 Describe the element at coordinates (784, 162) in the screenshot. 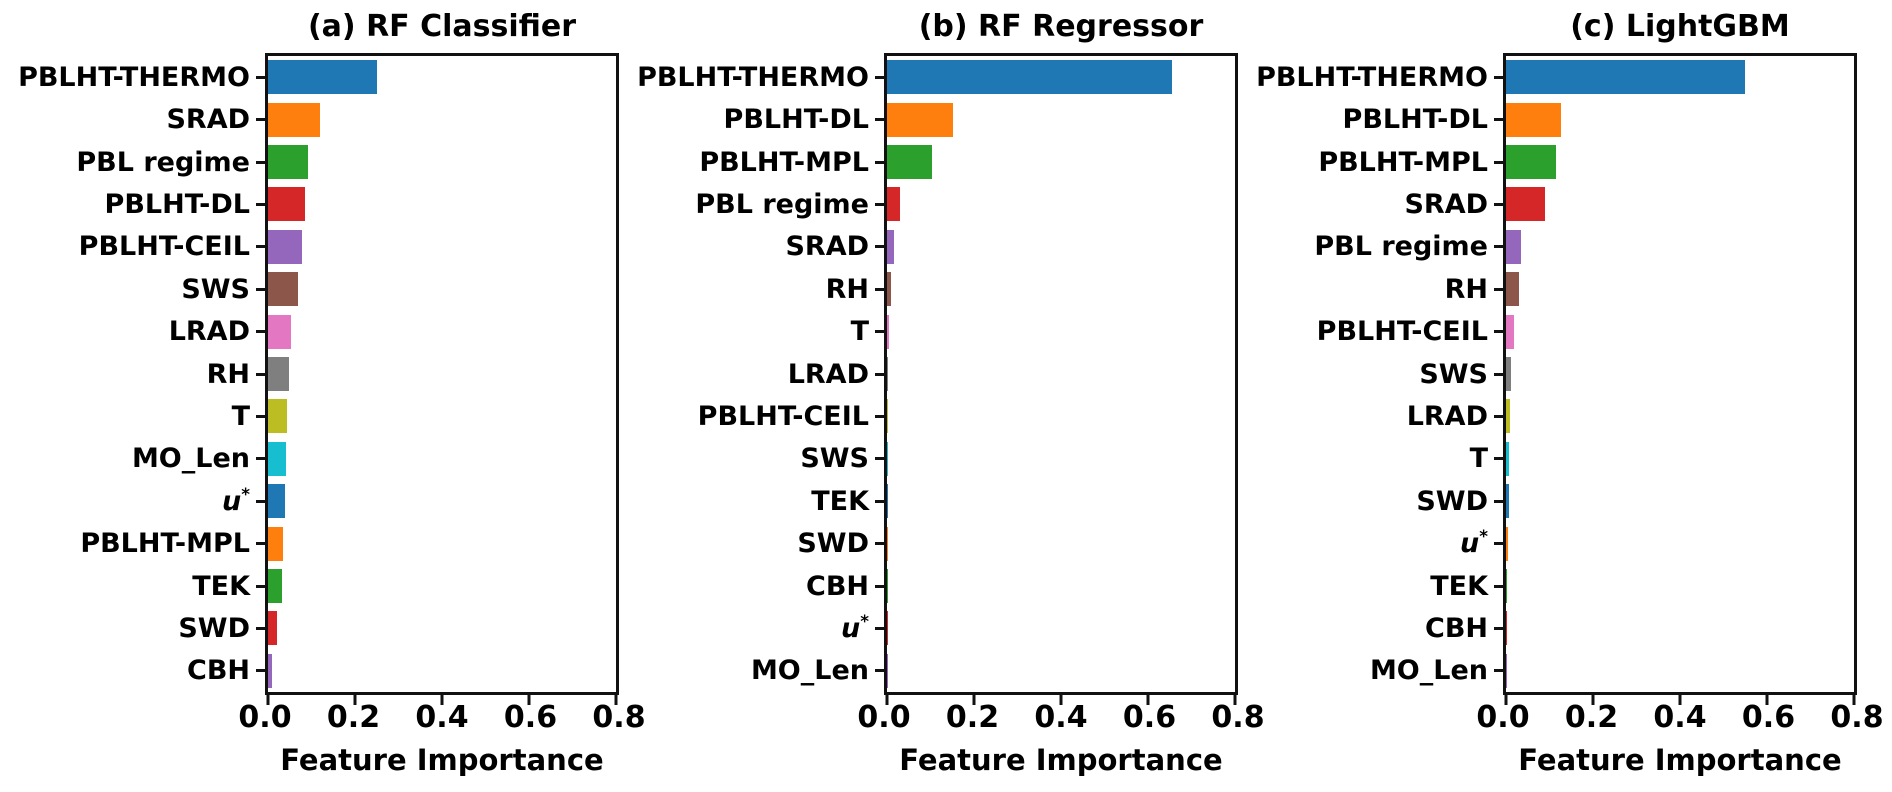

I see `category-label: PBLHT-MPL` at that location.